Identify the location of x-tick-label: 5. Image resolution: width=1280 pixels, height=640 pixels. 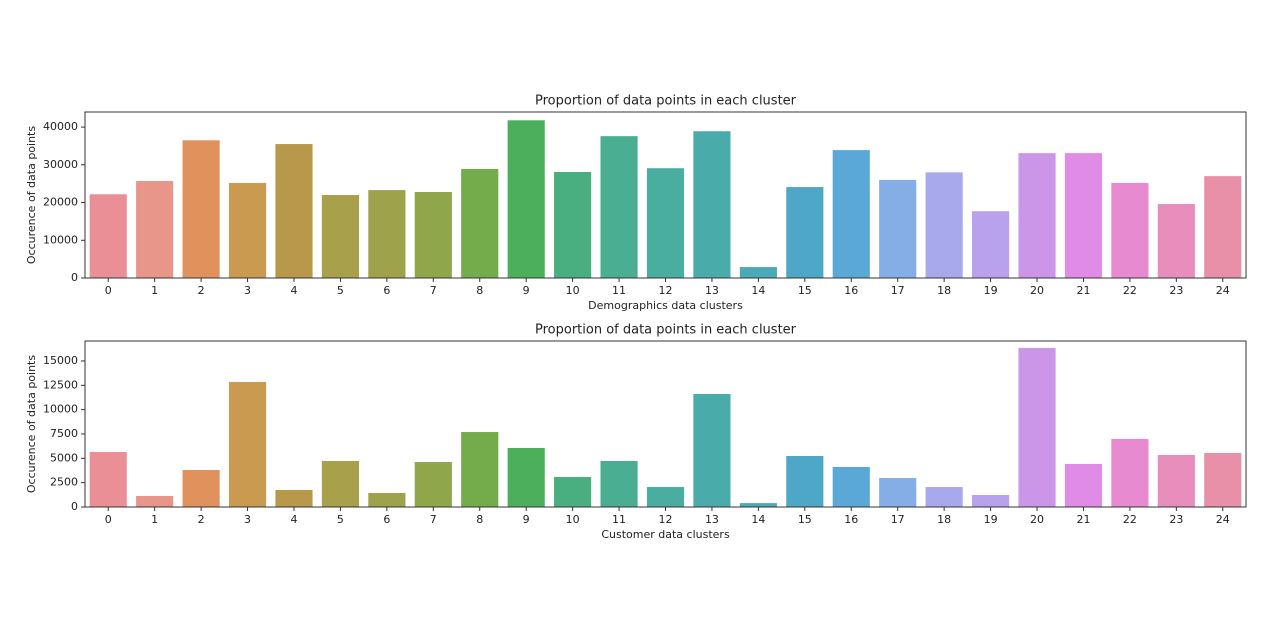
(340, 519).